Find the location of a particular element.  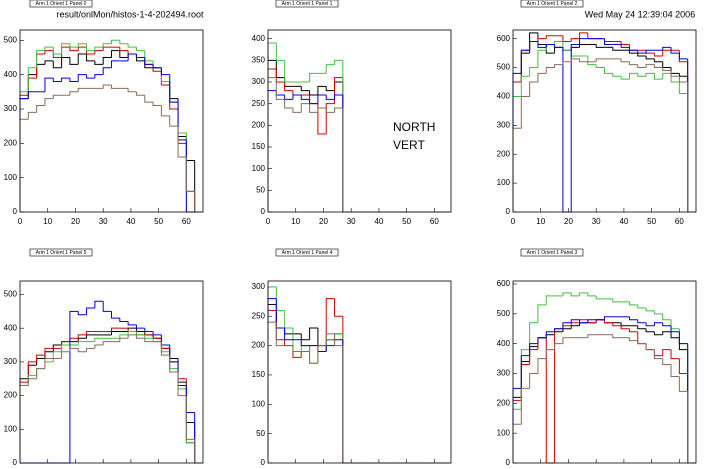

y-tick-label: 250 is located at coordinates (259, 315).